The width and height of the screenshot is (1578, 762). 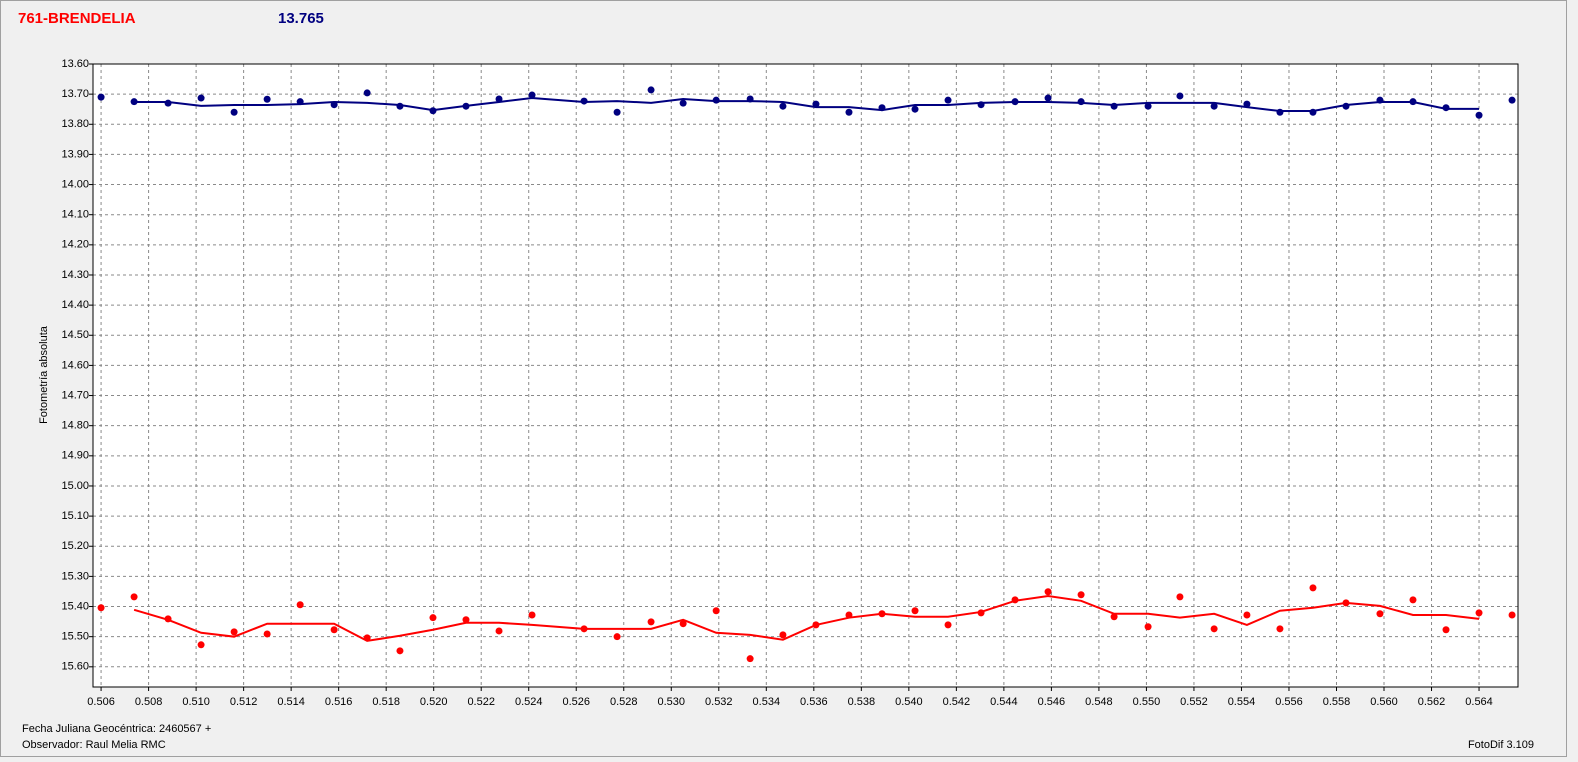 I want to click on x-tick-label: 0.536, so click(x=814, y=702).